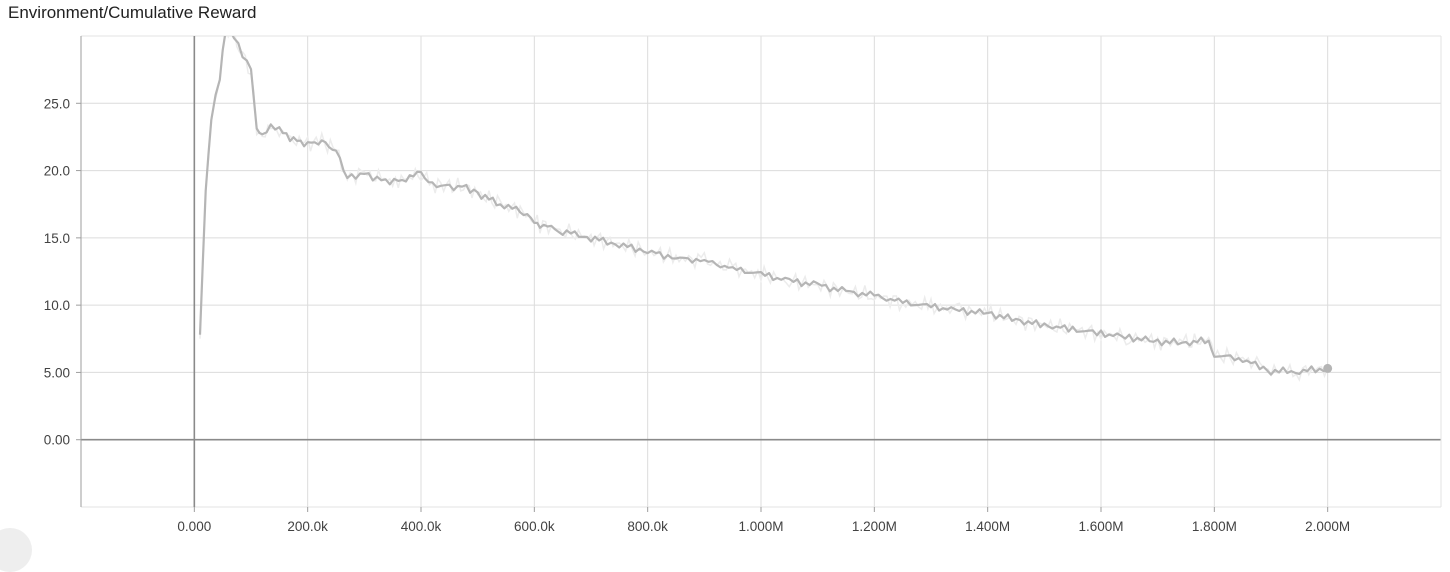  What do you see at coordinates (57, 103) in the screenshot?
I see `y-tick-label: 25.0` at bounding box center [57, 103].